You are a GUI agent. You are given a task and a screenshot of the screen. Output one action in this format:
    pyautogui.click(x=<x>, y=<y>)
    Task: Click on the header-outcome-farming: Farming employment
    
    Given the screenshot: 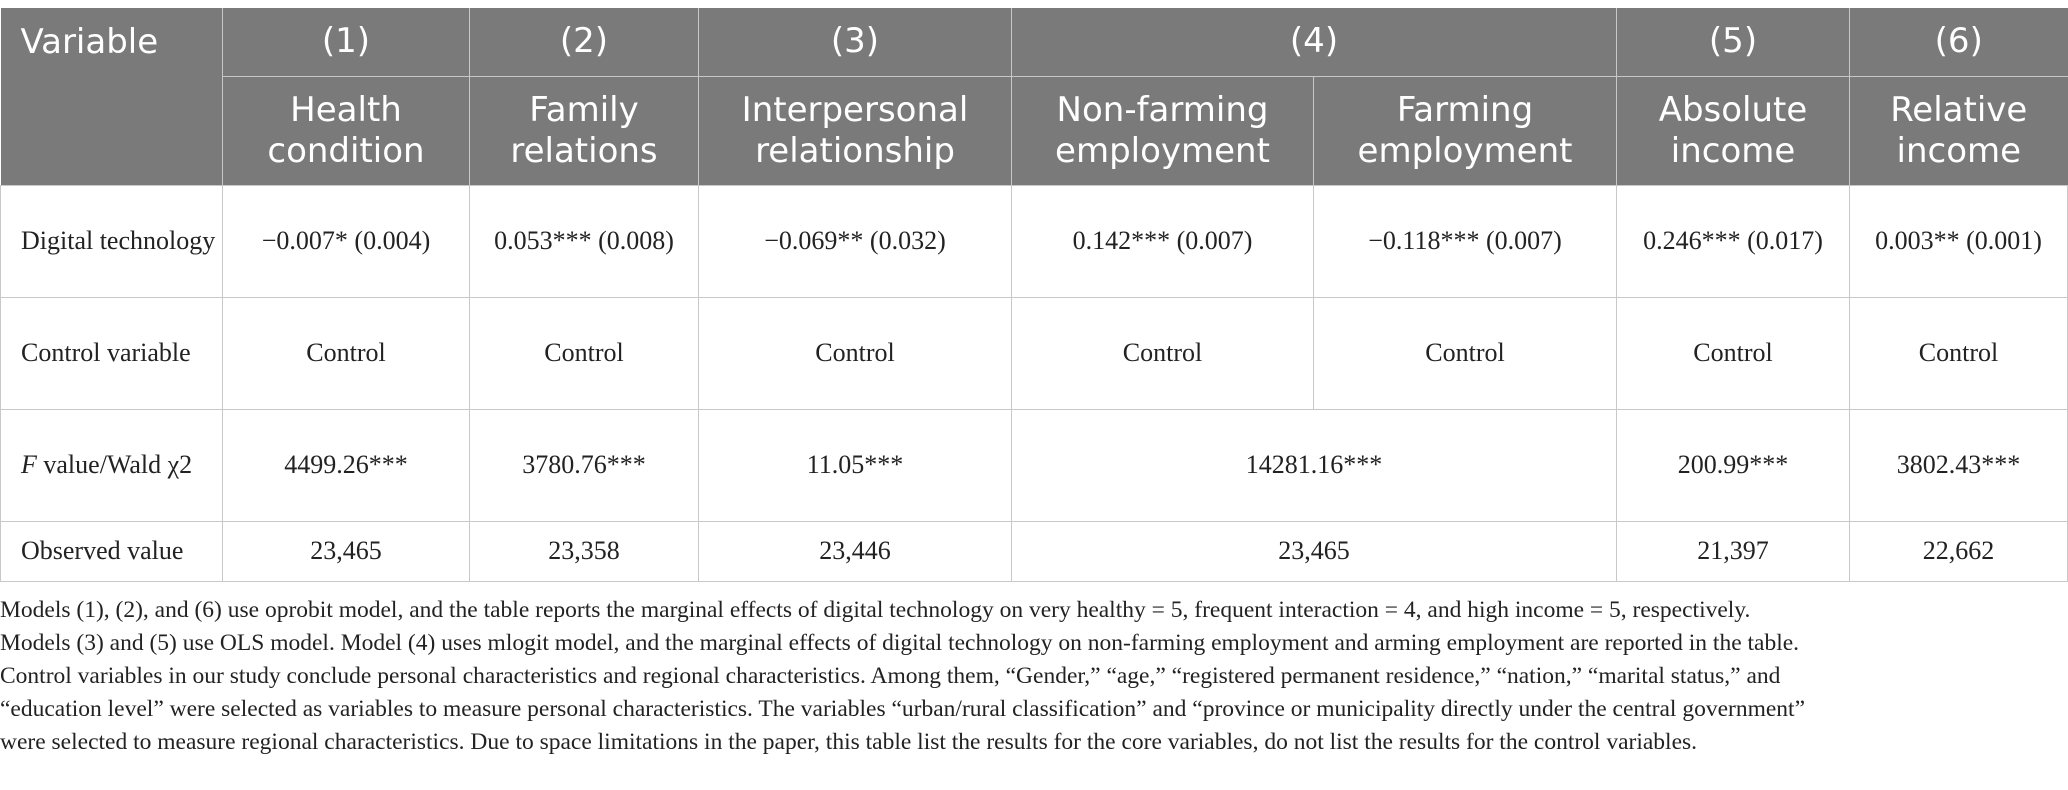 What is the action you would take?
    pyautogui.click(x=1465, y=131)
    